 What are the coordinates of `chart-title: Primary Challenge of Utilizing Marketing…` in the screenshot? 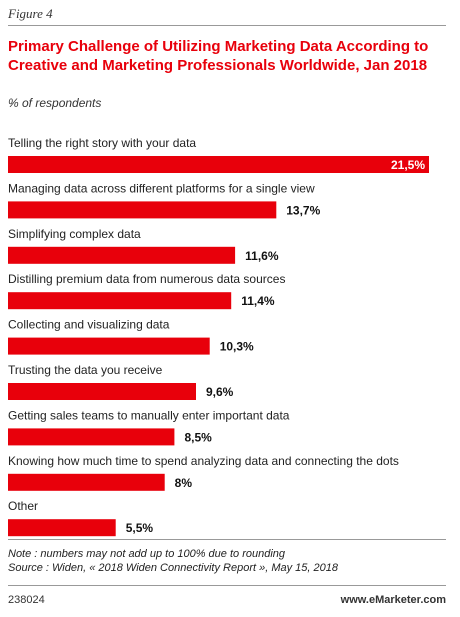 It's located at (218, 56).